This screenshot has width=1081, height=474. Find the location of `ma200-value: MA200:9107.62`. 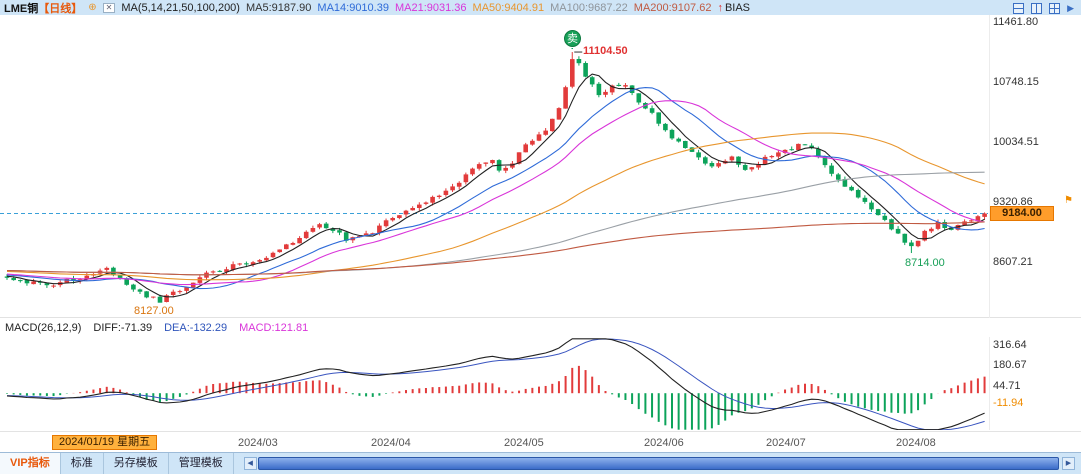

ma200-value: MA200:9107.62 is located at coordinates (672, 8).